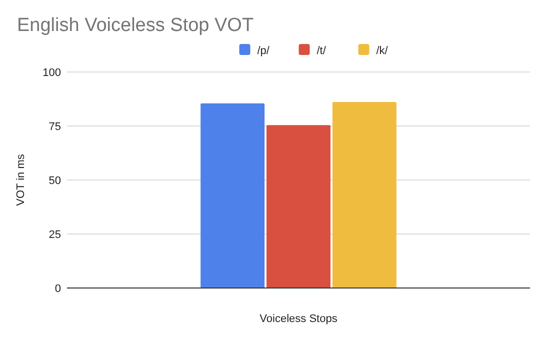  I want to click on legend-label: /p/, so click(263, 50).